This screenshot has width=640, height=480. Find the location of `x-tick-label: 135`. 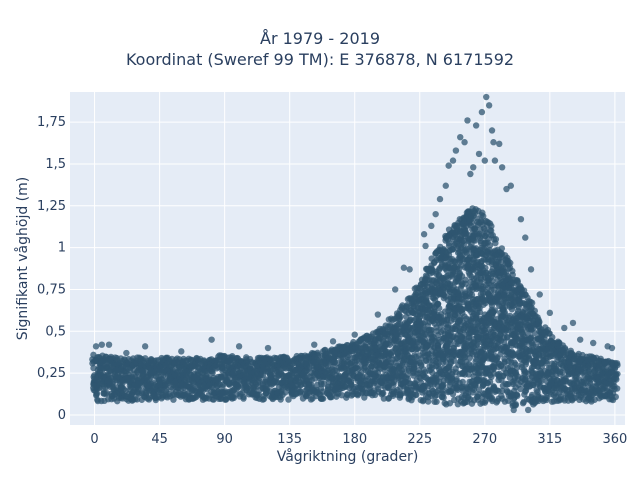

x-tick-label: 135 is located at coordinates (289, 439).